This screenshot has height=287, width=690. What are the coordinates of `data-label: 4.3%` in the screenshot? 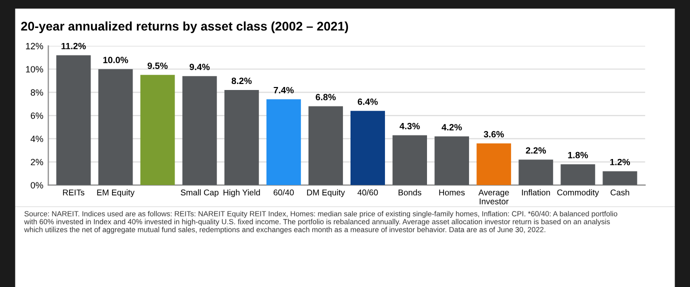 It's located at (410, 126).